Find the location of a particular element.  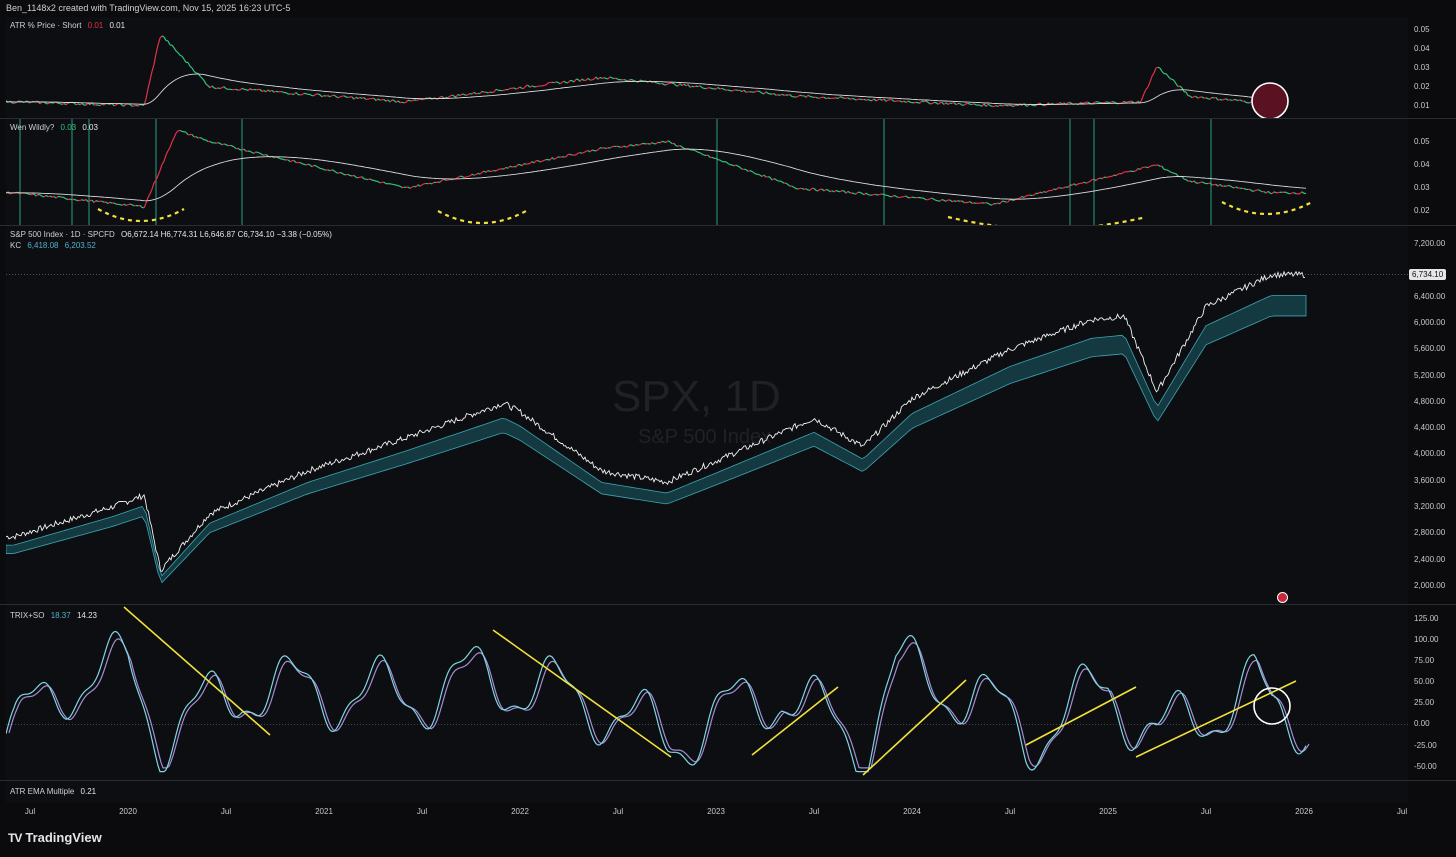

atr-legend: ATR % Price · Short 0.01 0.01 is located at coordinates (67, 25).